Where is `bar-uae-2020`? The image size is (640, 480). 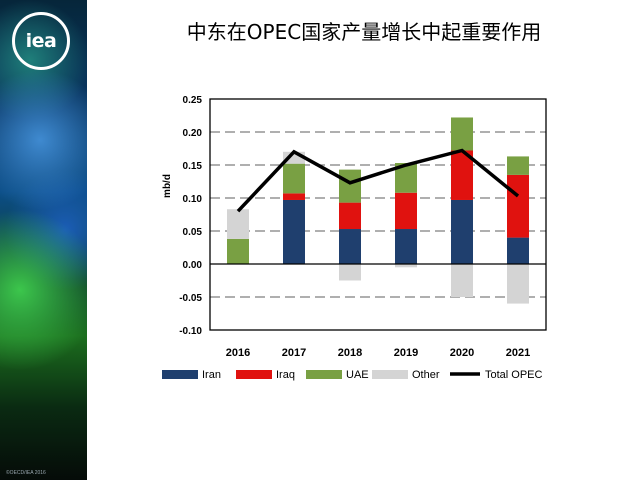 bar-uae-2020 is located at coordinates (462, 134).